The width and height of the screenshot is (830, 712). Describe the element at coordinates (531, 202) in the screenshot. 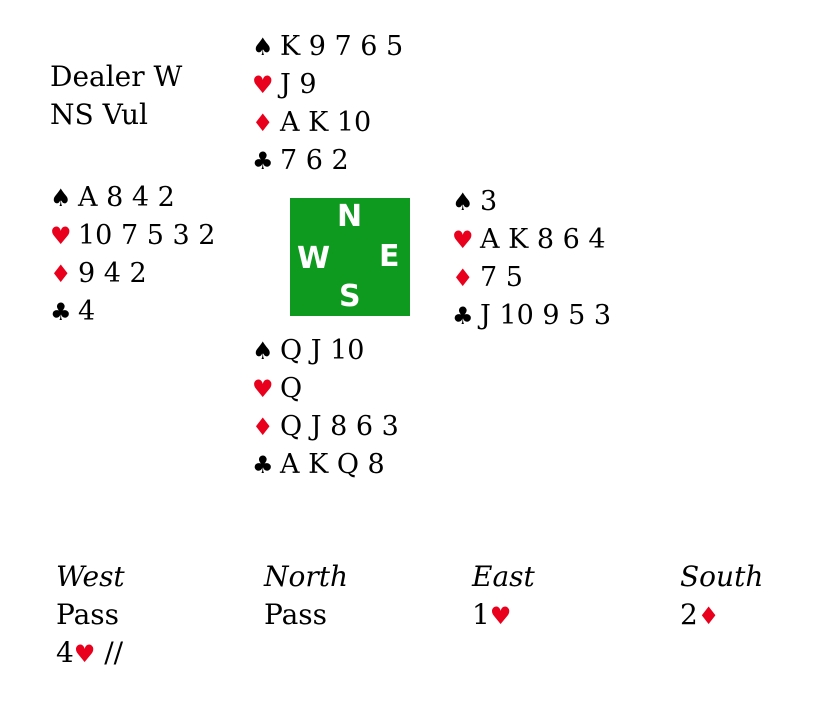

I see `east-spades: ♠ 3` at that location.